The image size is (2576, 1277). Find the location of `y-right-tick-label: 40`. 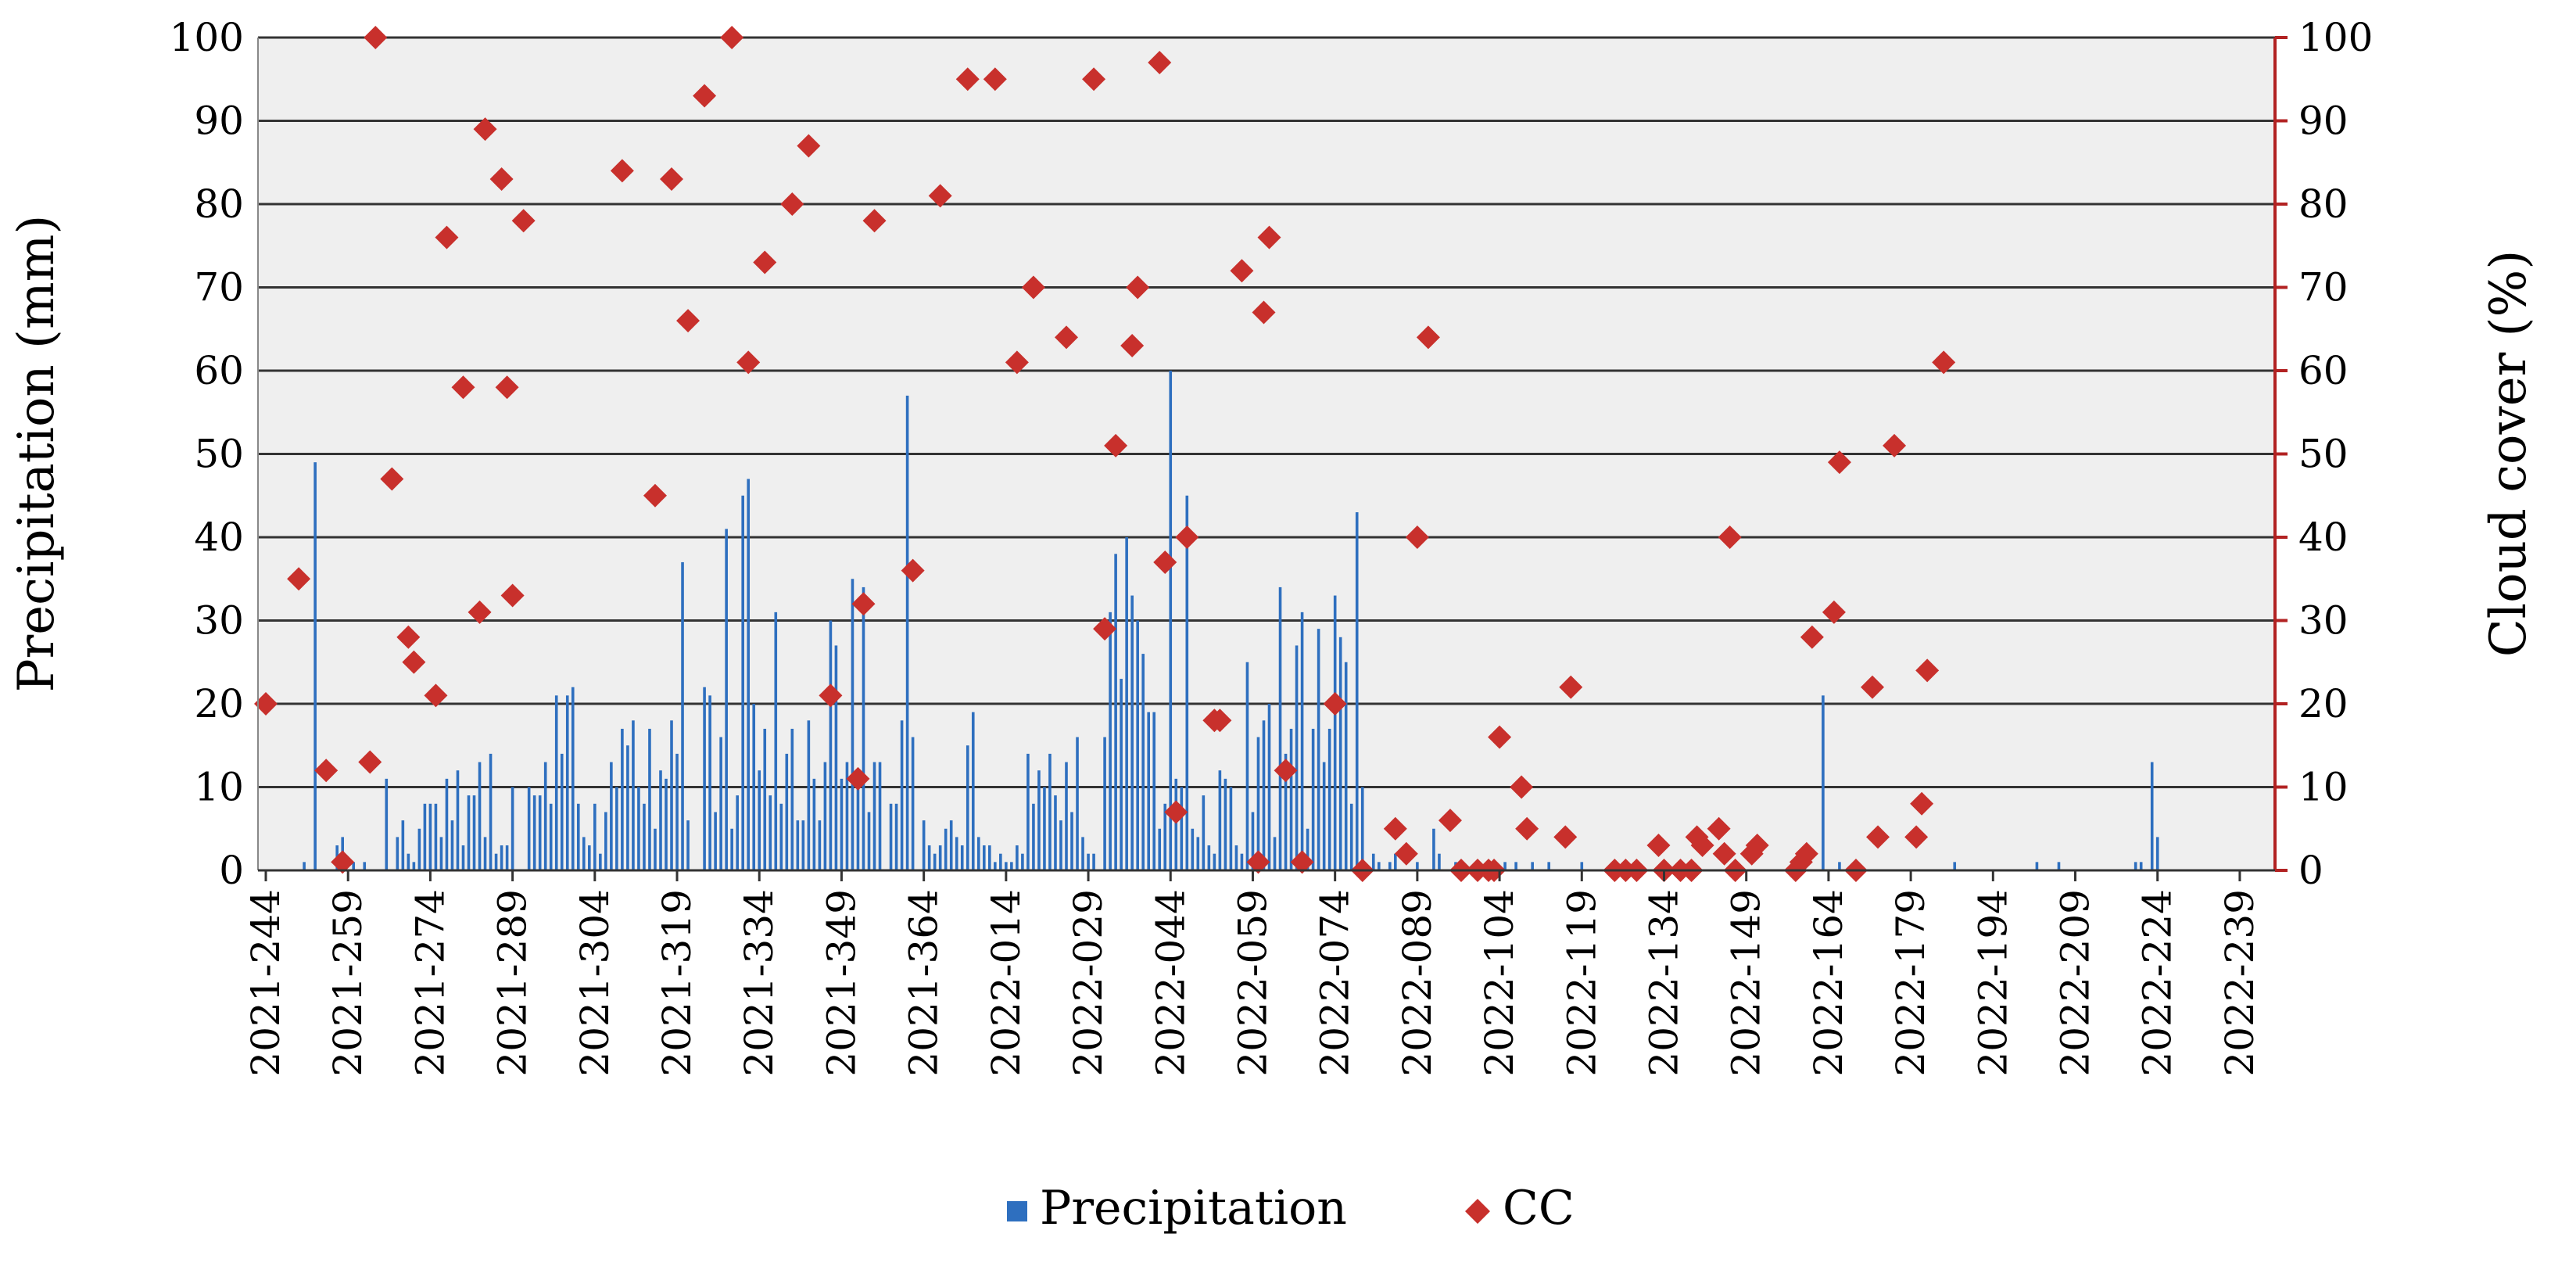

y-right-tick-label: 40 is located at coordinates (2323, 537).